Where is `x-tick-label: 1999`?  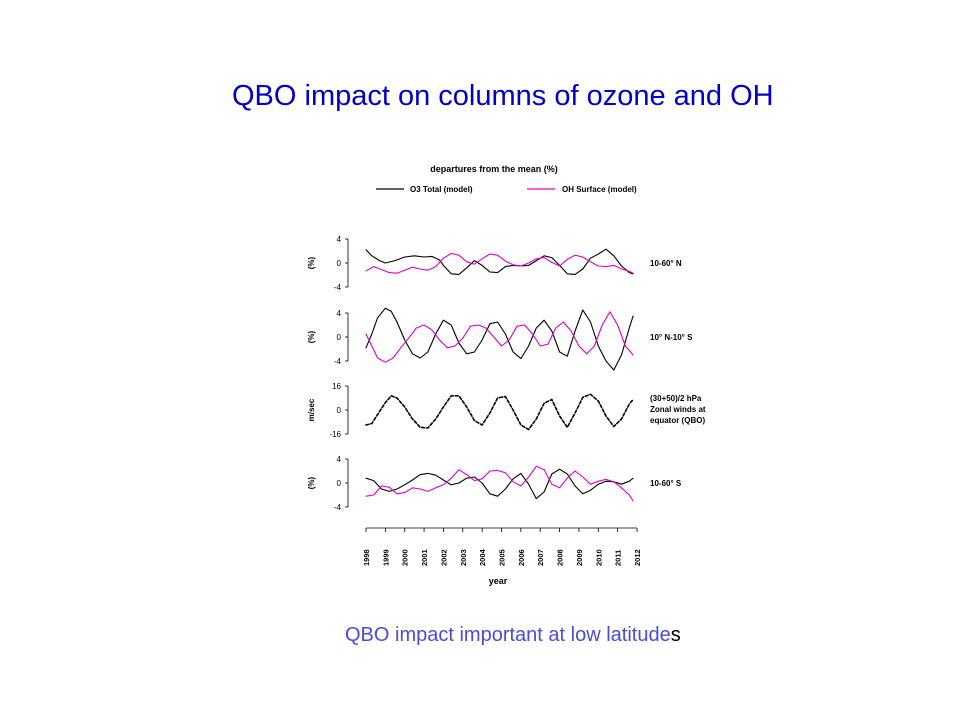
x-tick-label: 1999 is located at coordinates (385, 557).